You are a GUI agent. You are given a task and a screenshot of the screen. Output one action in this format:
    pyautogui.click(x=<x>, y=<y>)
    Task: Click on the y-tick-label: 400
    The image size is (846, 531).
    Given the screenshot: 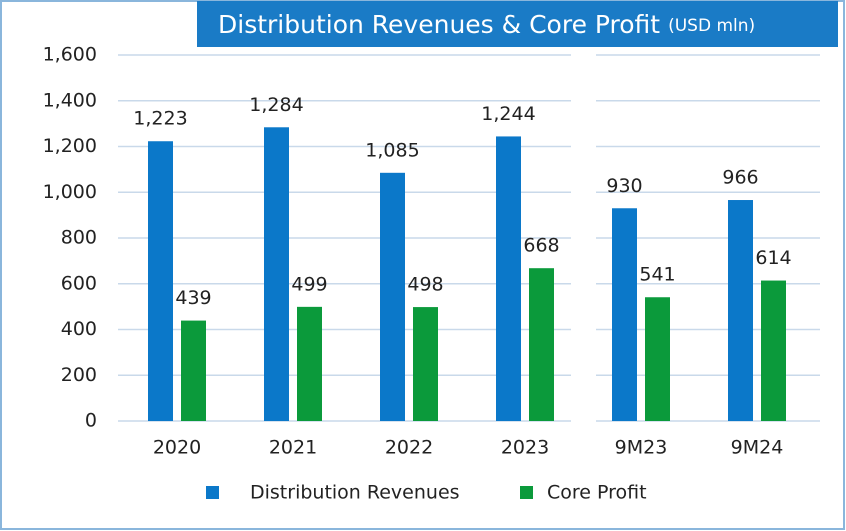 What is the action you would take?
    pyautogui.click(x=79, y=329)
    